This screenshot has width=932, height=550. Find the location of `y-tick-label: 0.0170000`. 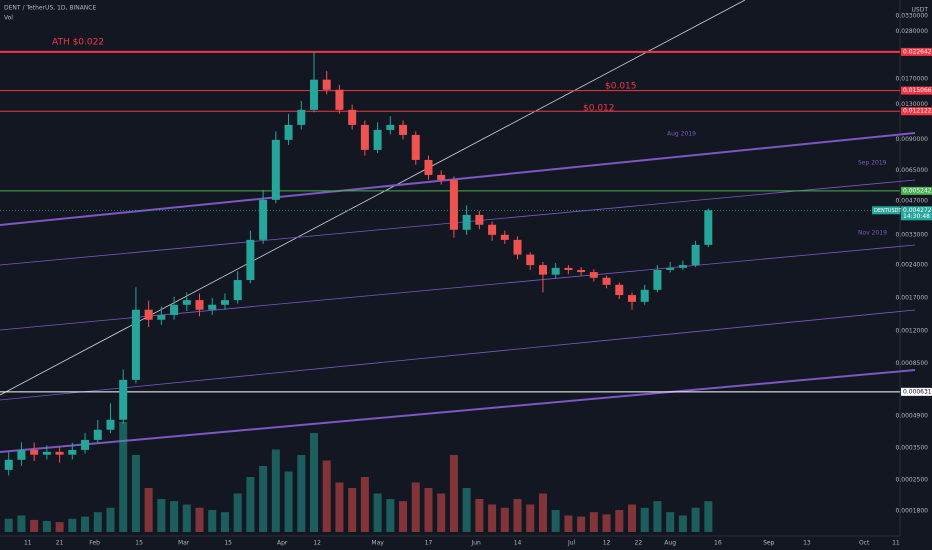

y-tick-label: 0.0170000 is located at coordinates (912, 79).